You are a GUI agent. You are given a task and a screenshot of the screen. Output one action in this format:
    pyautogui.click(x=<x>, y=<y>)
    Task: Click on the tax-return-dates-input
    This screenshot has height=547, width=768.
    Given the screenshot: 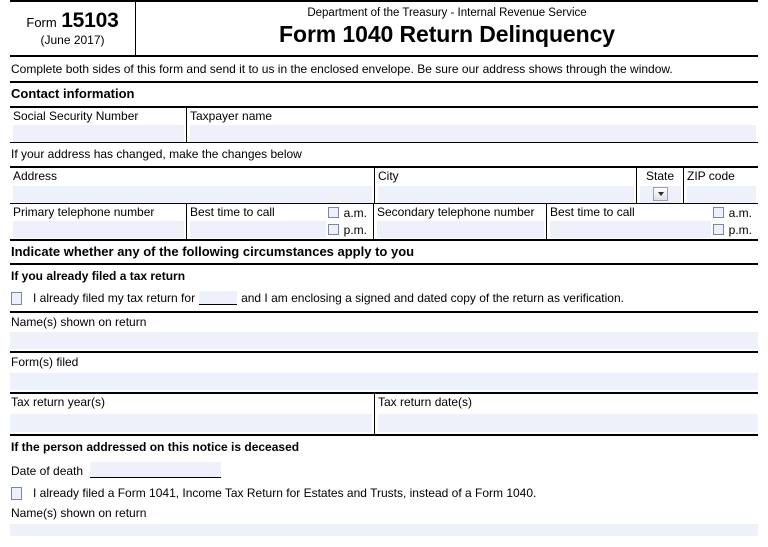 What is the action you would take?
    pyautogui.click(x=568, y=423)
    